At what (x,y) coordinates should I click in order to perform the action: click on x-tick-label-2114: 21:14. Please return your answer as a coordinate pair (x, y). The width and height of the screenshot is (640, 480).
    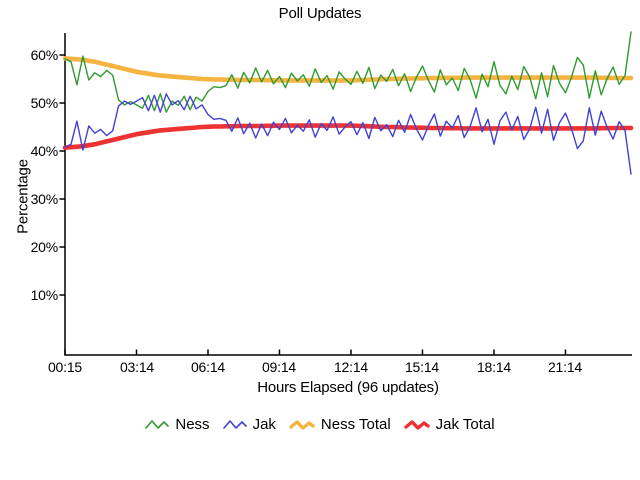
    Looking at the image, I should click on (565, 367).